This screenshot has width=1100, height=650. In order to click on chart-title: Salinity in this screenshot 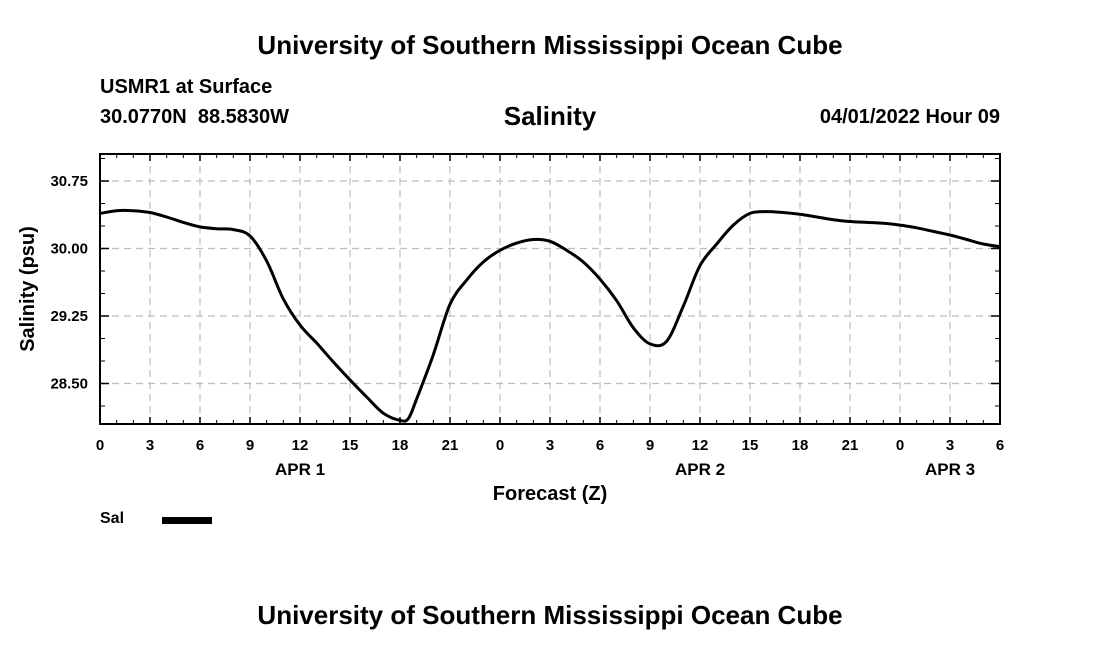, I will do `click(550, 116)`.